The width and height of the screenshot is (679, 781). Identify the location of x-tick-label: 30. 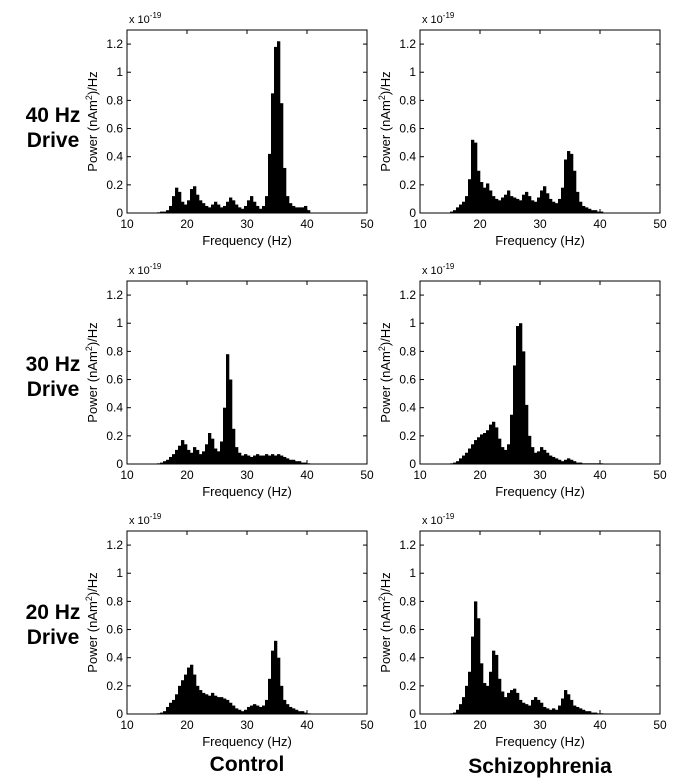
(540, 725).